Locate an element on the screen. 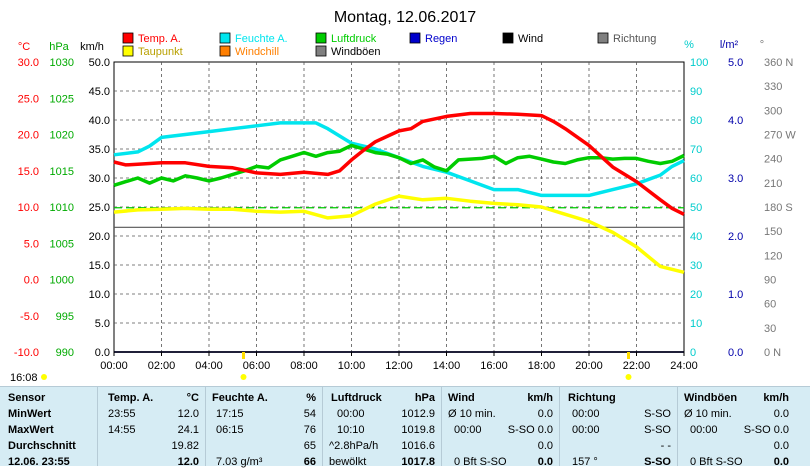 This screenshot has width=810, height=469. humidity-max-time: 06:15 is located at coordinates (230, 430).